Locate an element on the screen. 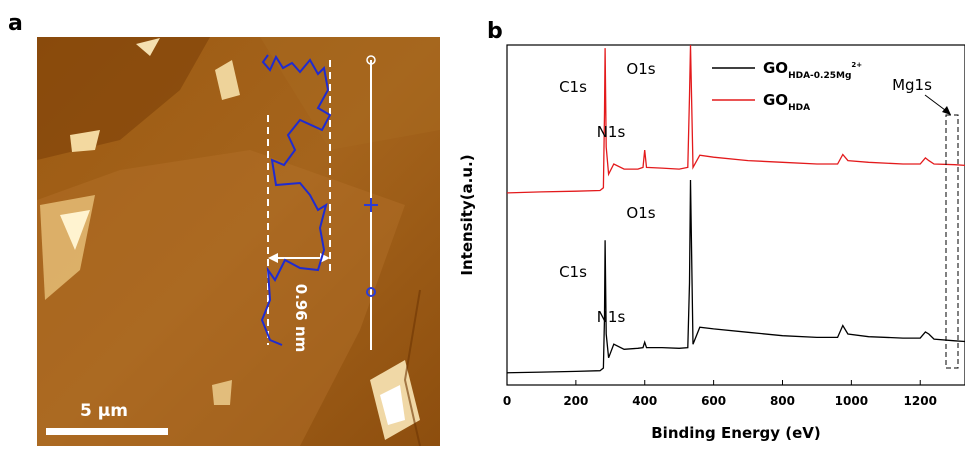 This screenshot has width=965, height=451. mg-region-box is located at coordinates (952, 241).